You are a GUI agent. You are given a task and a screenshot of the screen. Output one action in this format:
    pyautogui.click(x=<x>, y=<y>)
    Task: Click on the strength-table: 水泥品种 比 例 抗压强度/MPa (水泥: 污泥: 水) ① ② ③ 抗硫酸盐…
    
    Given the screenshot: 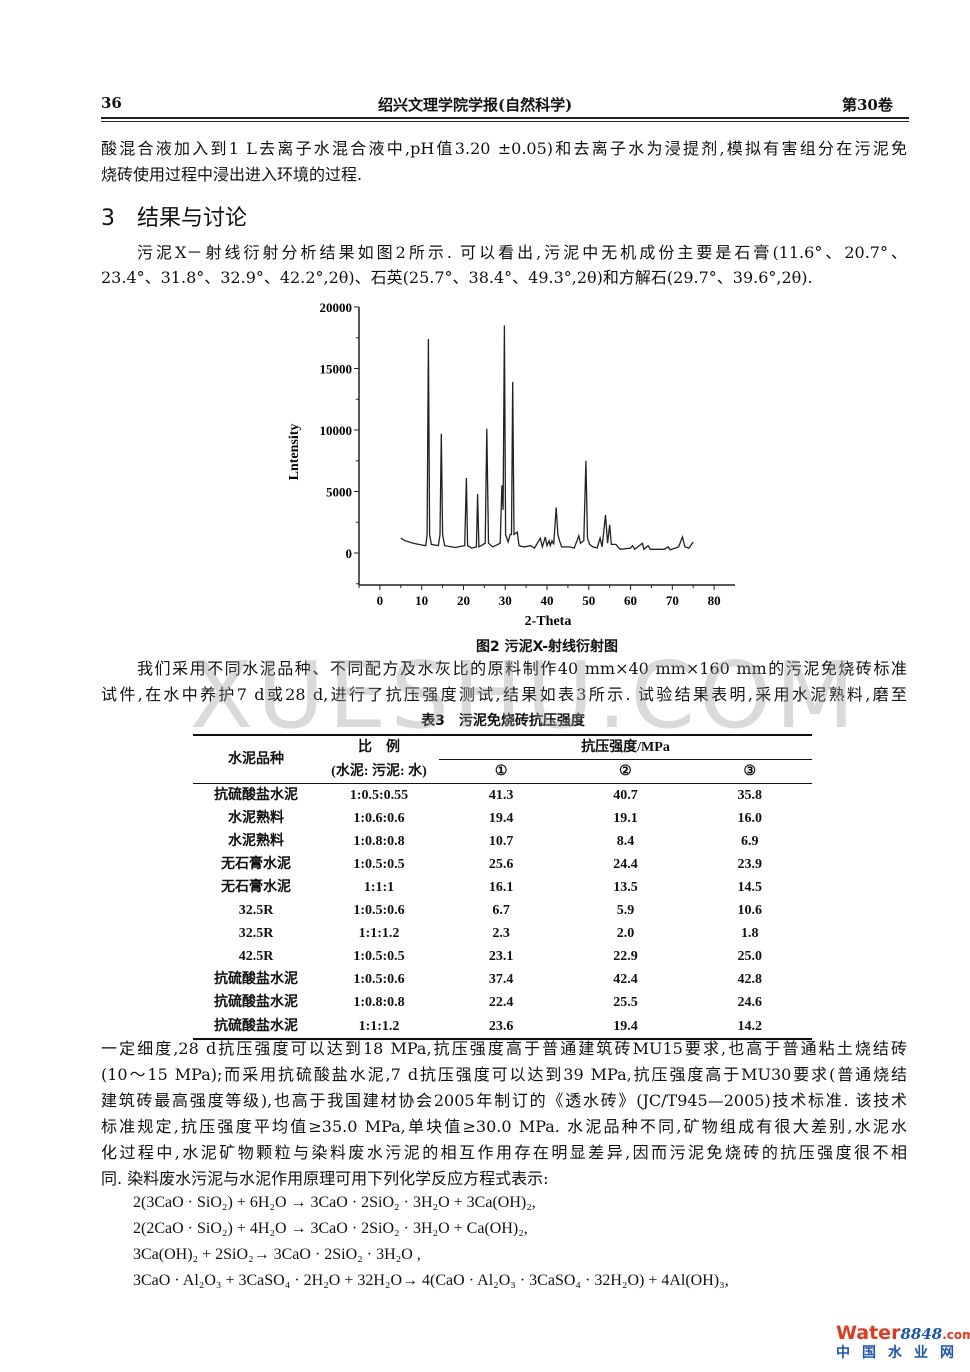 What is the action you would take?
    pyautogui.click(x=502, y=887)
    